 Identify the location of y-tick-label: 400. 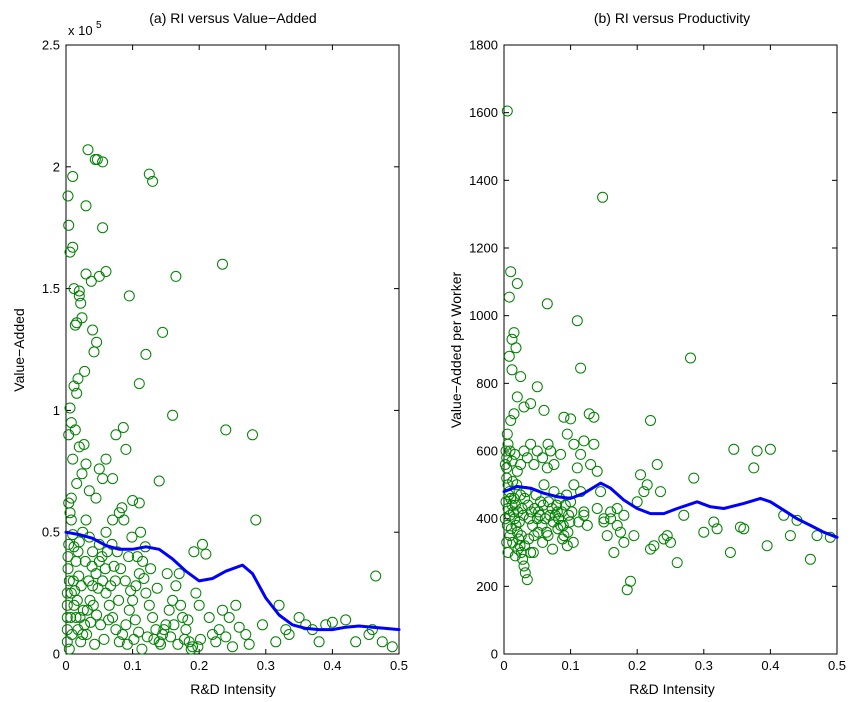
(487, 518).